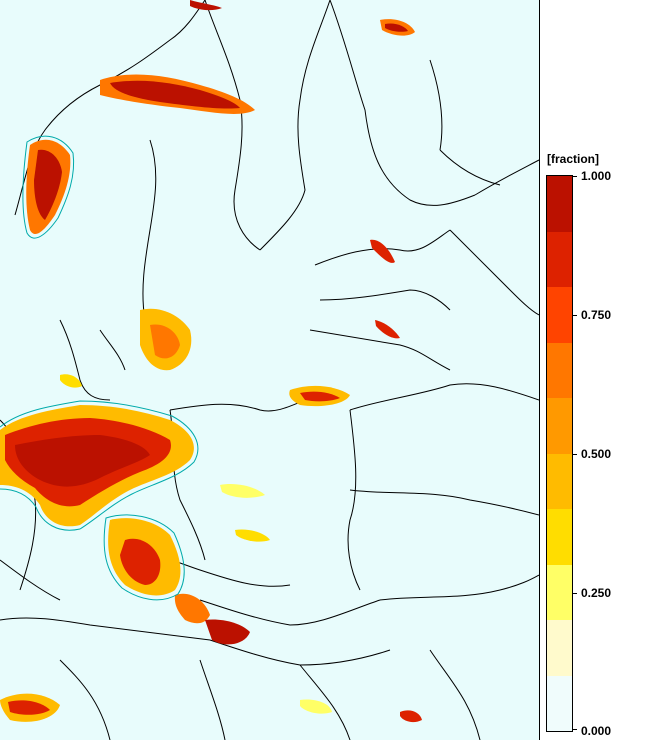  Describe the element at coordinates (596, 454) in the screenshot. I see `tick-label-0500: 0.500` at that location.